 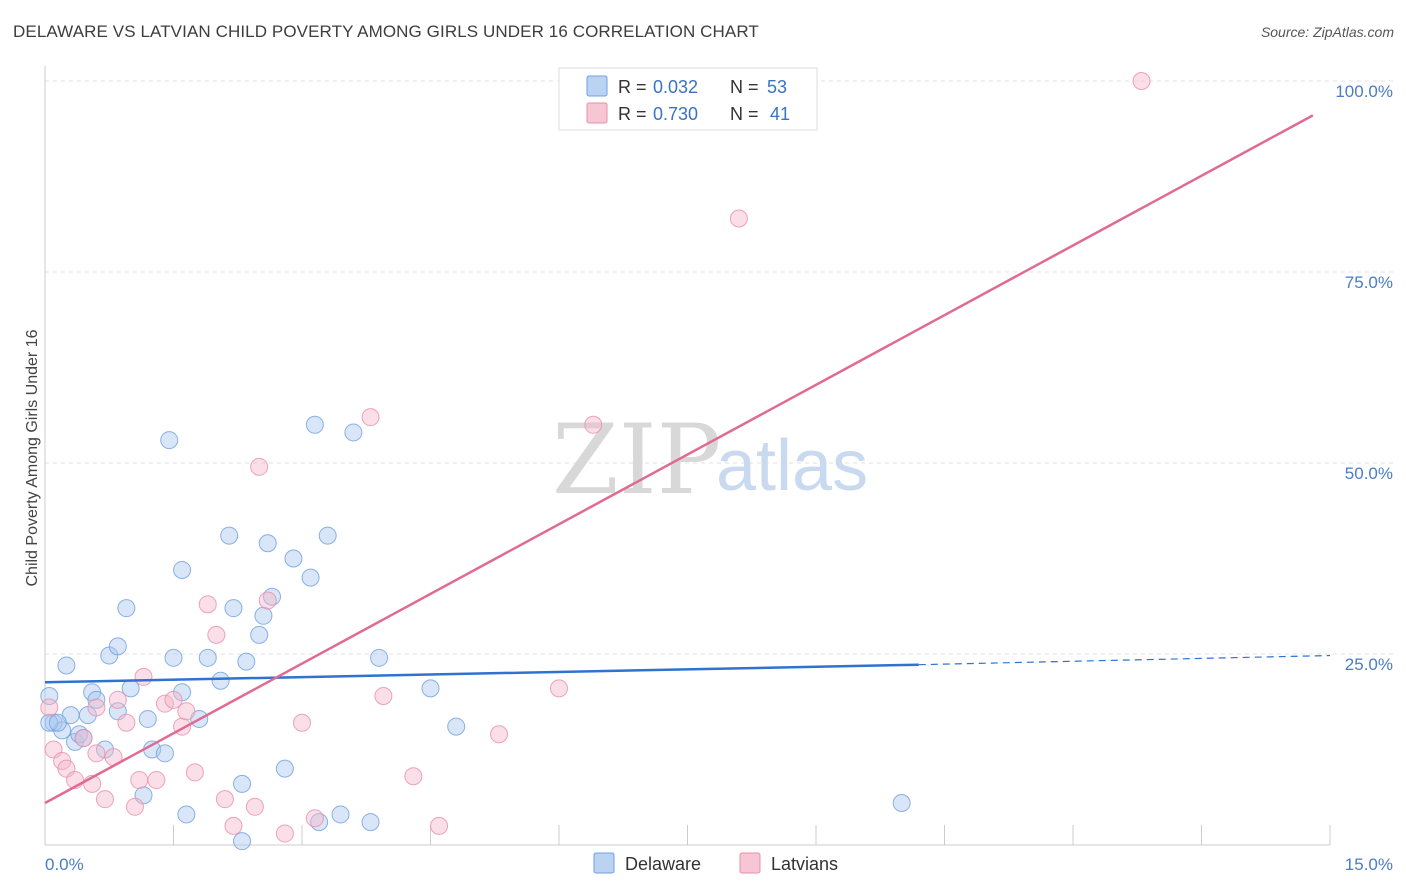 I want to click on legend-swatch-delaware, so click(x=597, y=86).